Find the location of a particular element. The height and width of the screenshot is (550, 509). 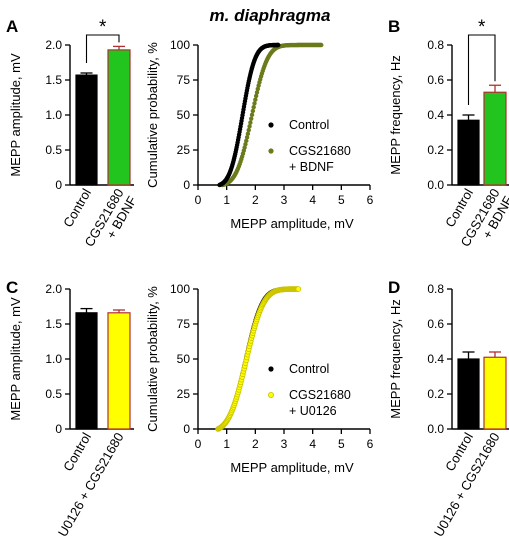

significance-star: * is located at coordinates (103, 27).